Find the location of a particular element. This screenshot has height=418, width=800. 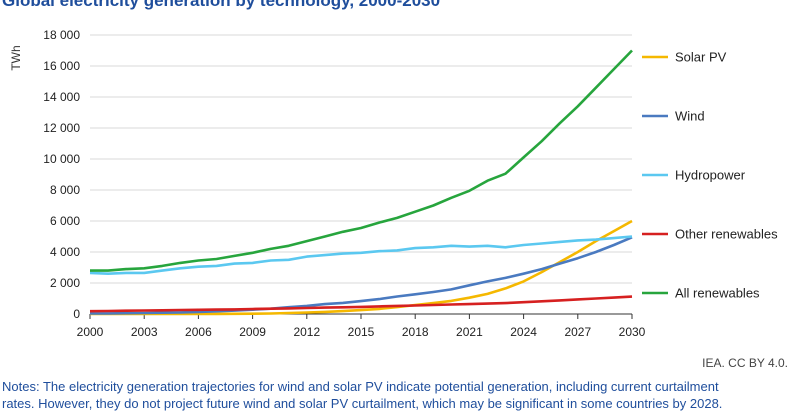

source-credit: IEA. CC BY 4.0. is located at coordinates (745, 363).